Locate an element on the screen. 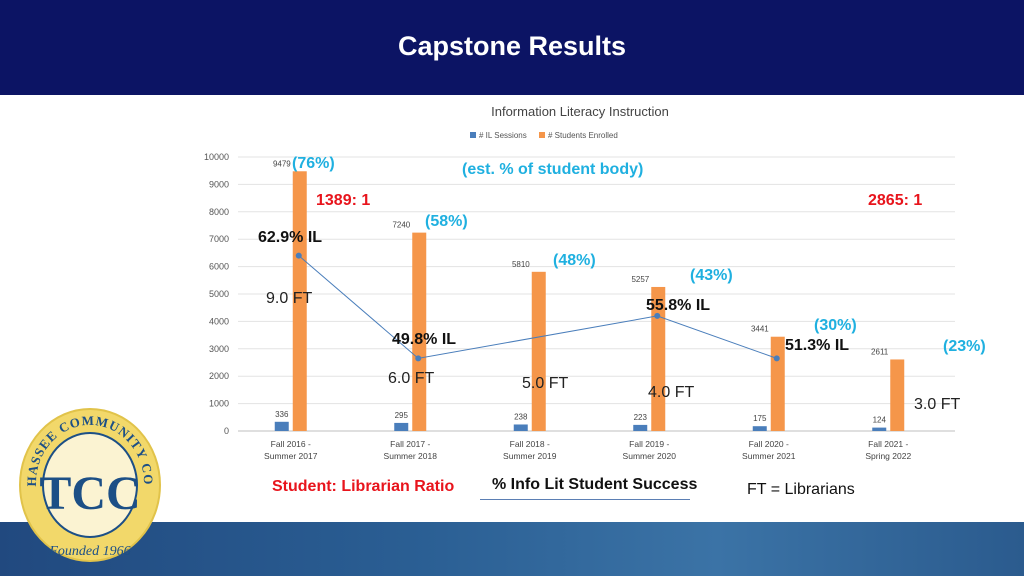 The height and width of the screenshot is (576, 1024). y-tick-label: 8000 is located at coordinates (219, 212).